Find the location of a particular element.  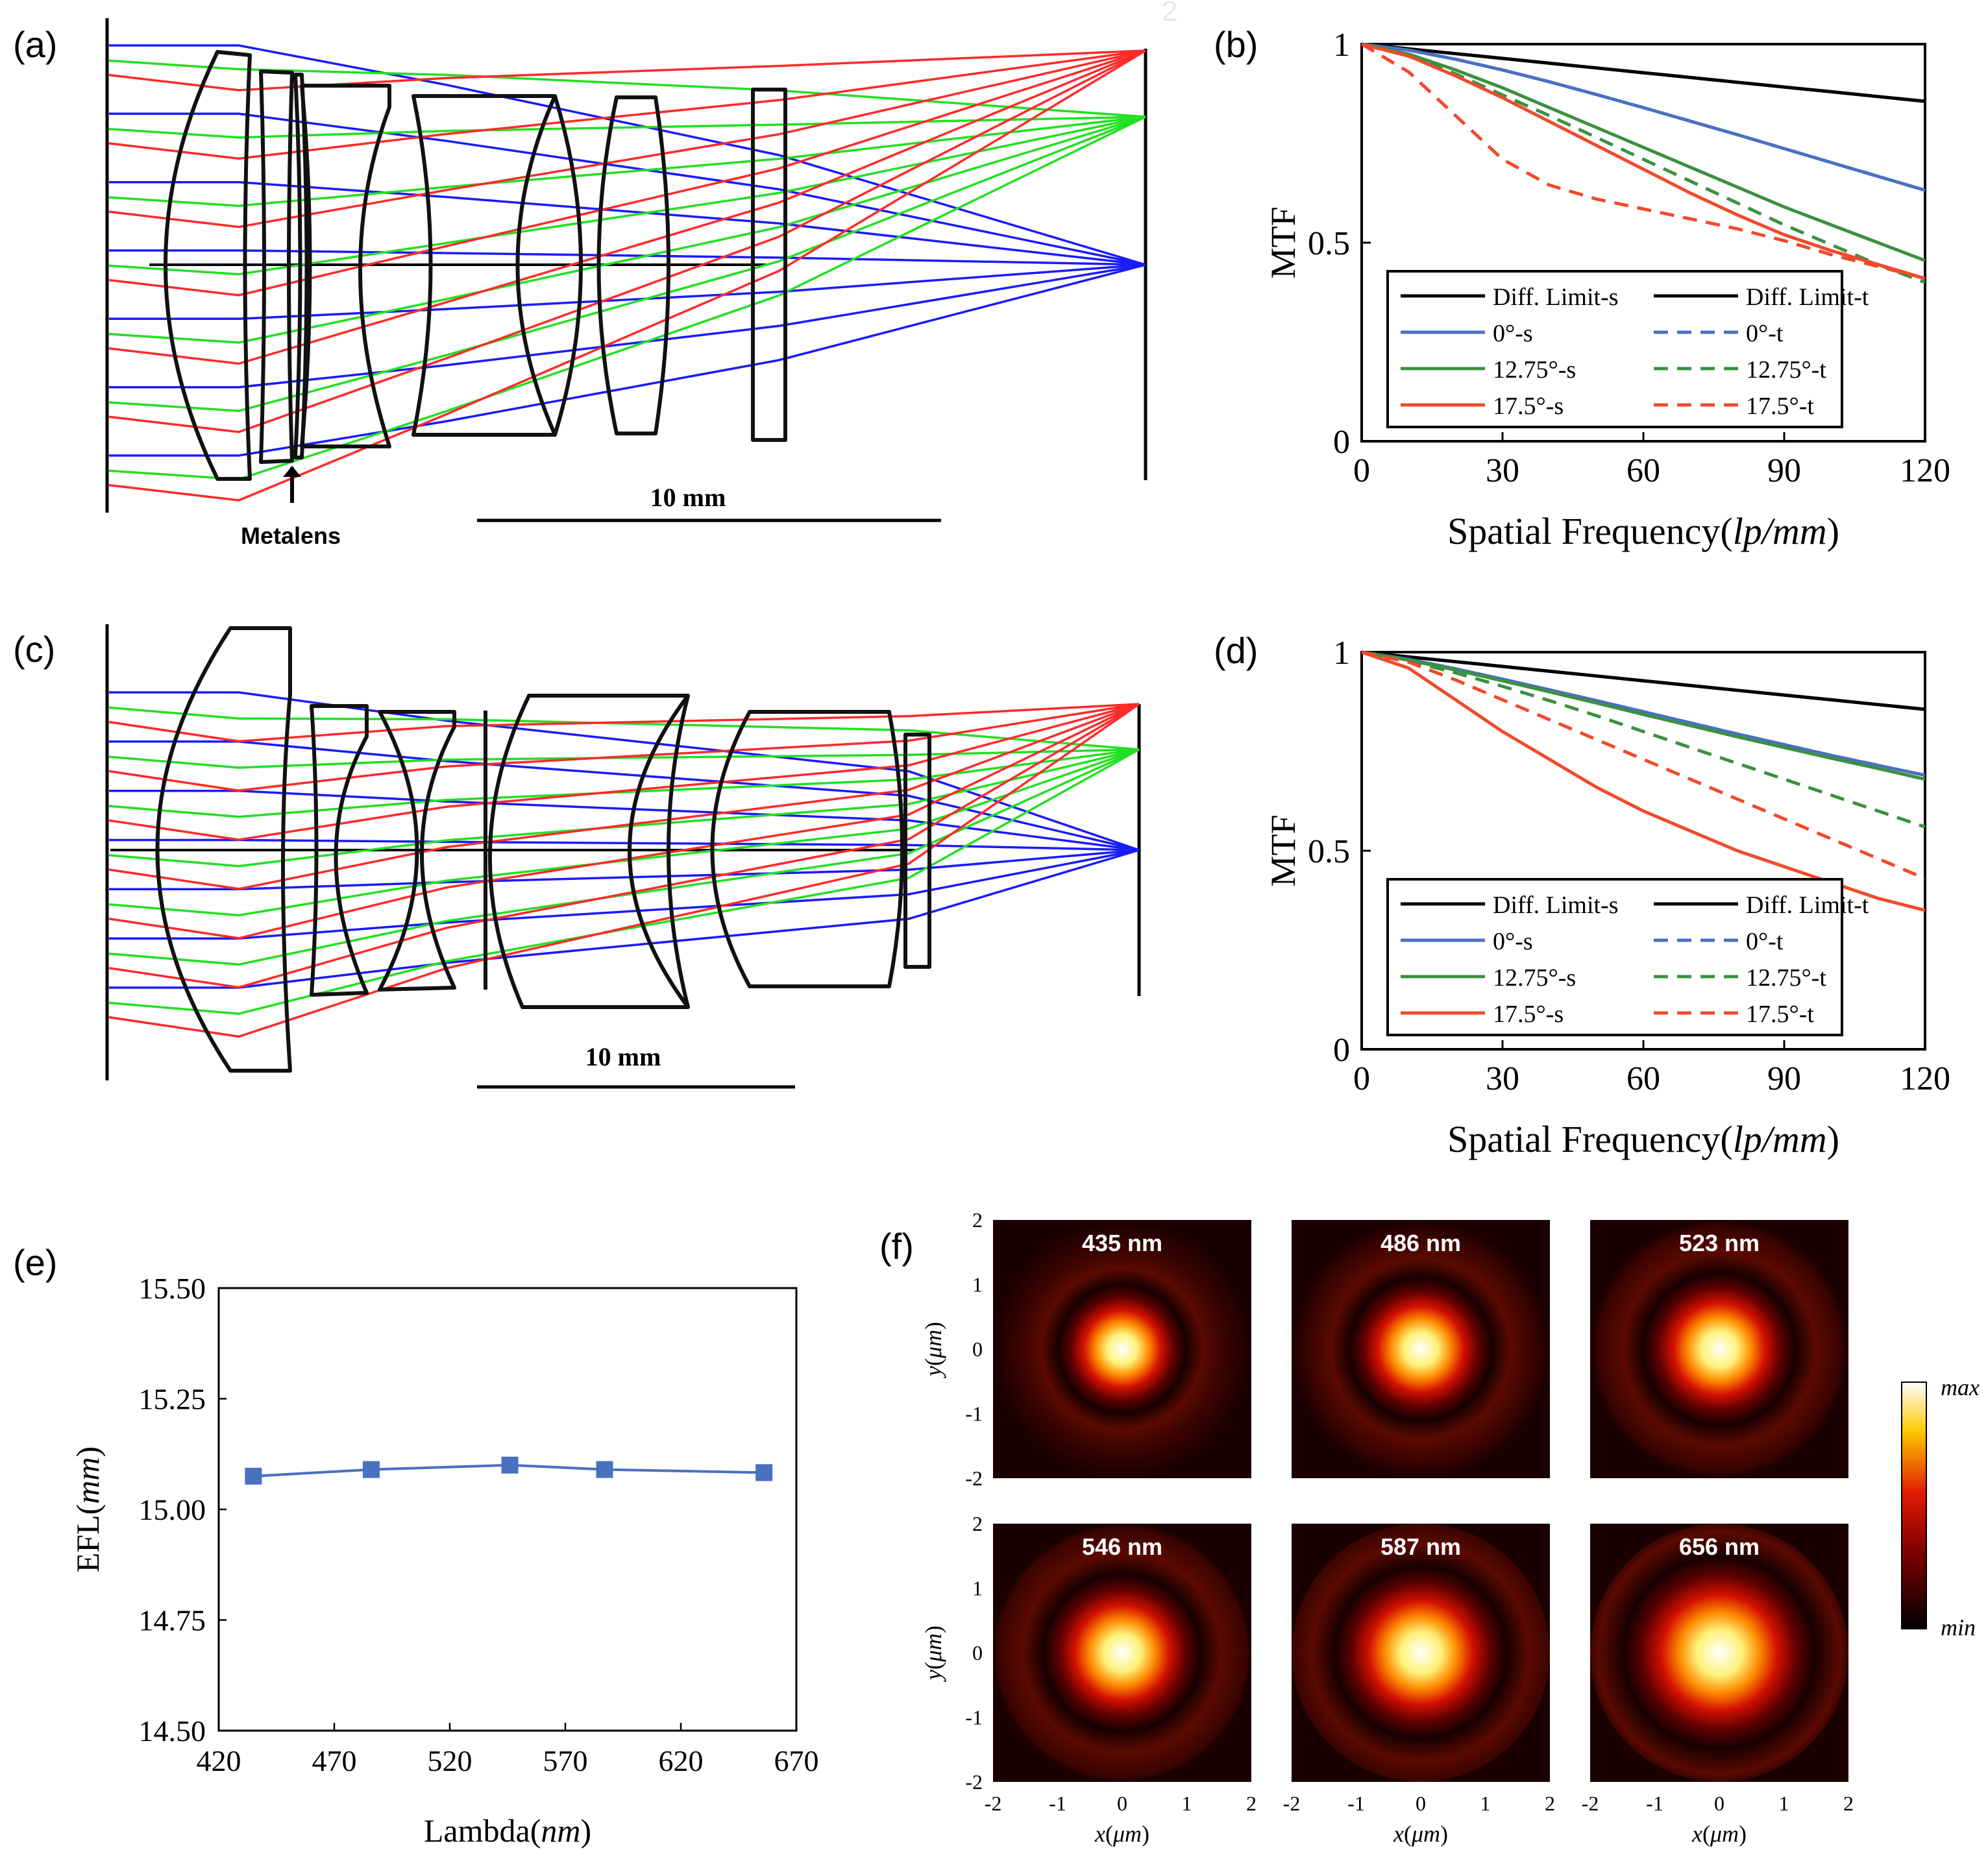

psf-xtick-5-1: -1 is located at coordinates (1654, 1803).